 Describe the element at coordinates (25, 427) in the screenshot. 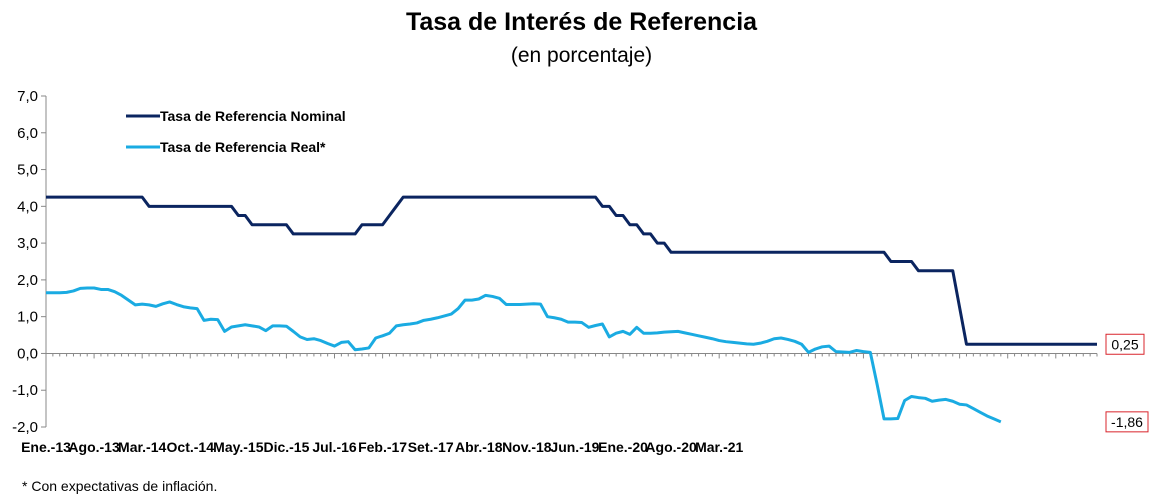

I see `y-tick-label: -2,0` at that location.